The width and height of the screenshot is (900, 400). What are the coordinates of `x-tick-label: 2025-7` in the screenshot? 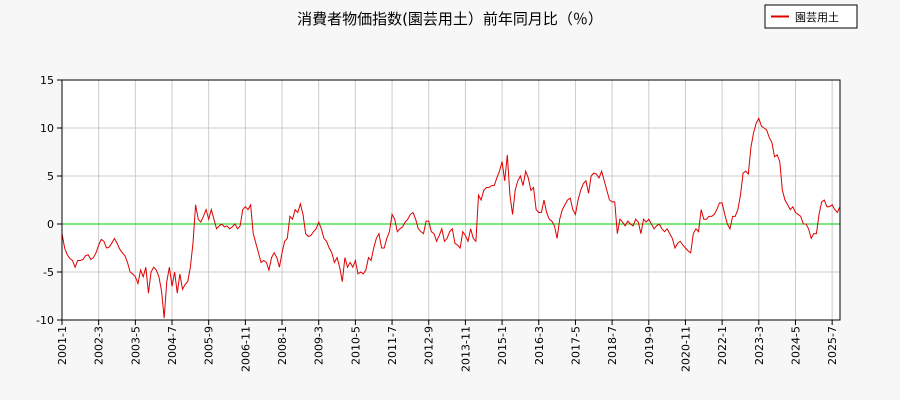 It's located at (832, 345).